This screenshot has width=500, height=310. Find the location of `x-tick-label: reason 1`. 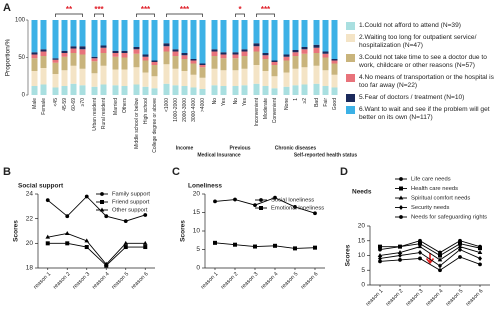

x-tick-label: reason 1 is located at coordinates (209, 280).